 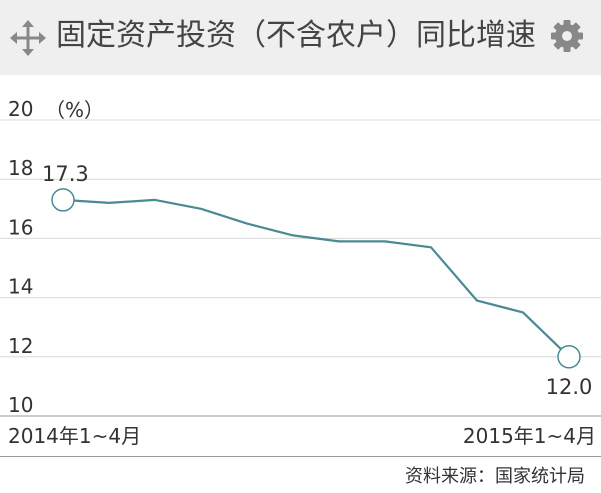 I want to click on x-first-label: 2014年1~4月, so click(x=74, y=436).